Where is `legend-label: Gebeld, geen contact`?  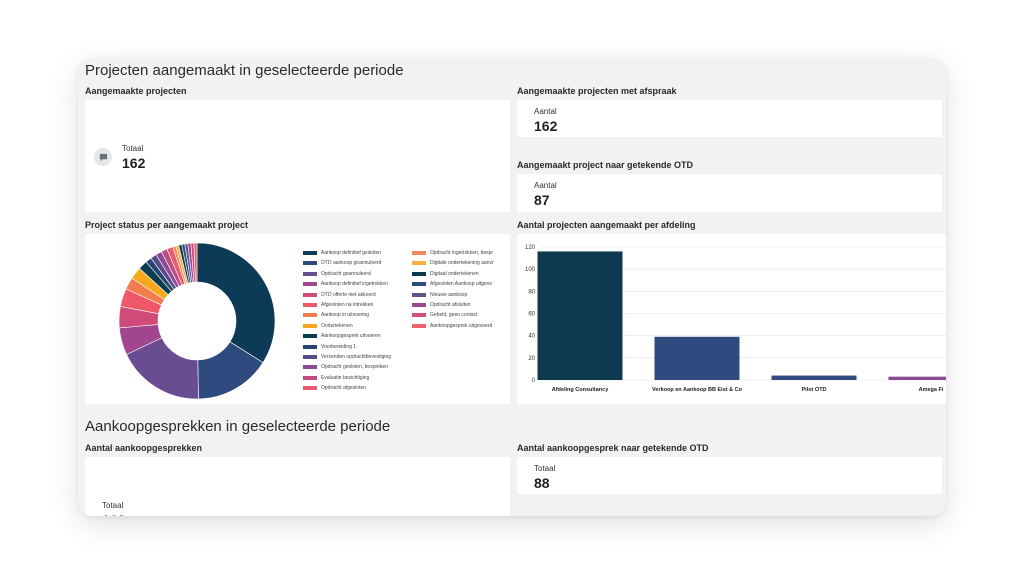 legend-label: Gebeld, geen contact is located at coordinates (454, 315).